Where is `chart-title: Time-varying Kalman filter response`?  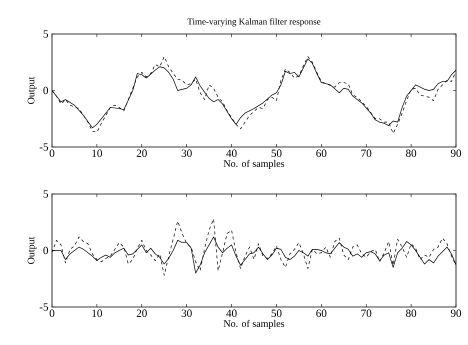
chart-title: Time-varying Kalman filter response is located at coordinates (253, 22).